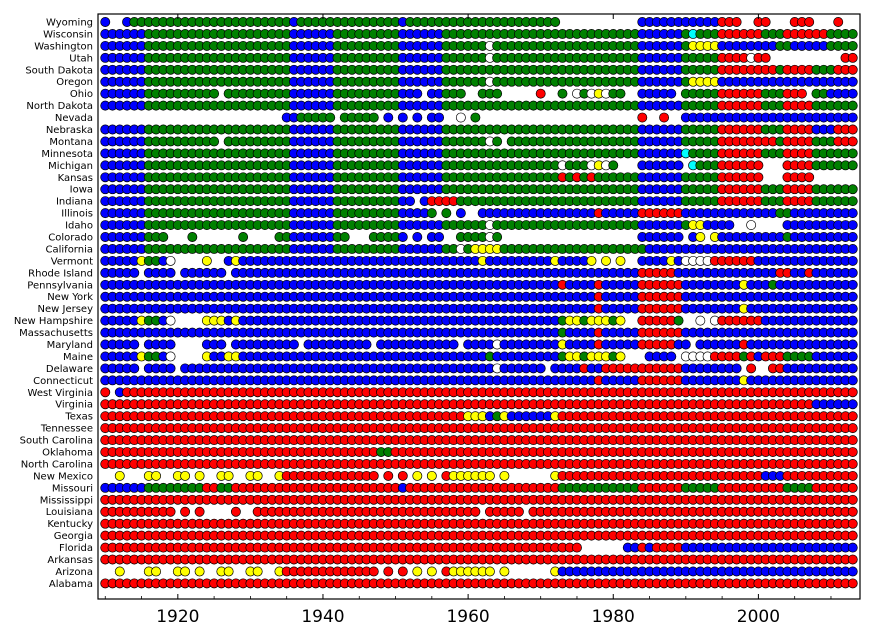 The width and height of the screenshot is (880, 643). What do you see at coordinates (74, 202) in the screenshot?
I see `state-label: Indiana` at bounding box center [74, 202].